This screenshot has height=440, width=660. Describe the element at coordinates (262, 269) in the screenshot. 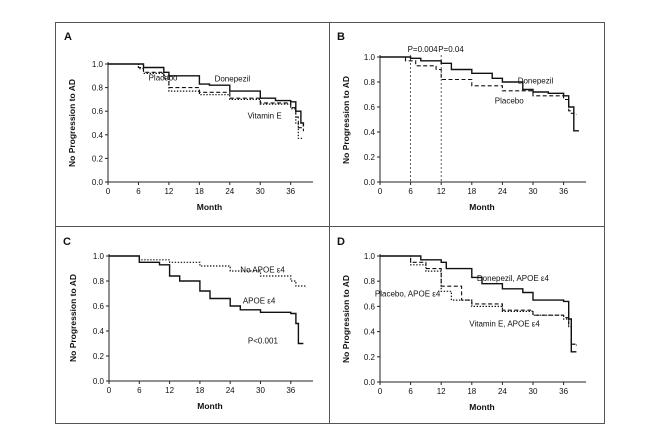

I see `series-annotation: No APOE ε4` at that location.